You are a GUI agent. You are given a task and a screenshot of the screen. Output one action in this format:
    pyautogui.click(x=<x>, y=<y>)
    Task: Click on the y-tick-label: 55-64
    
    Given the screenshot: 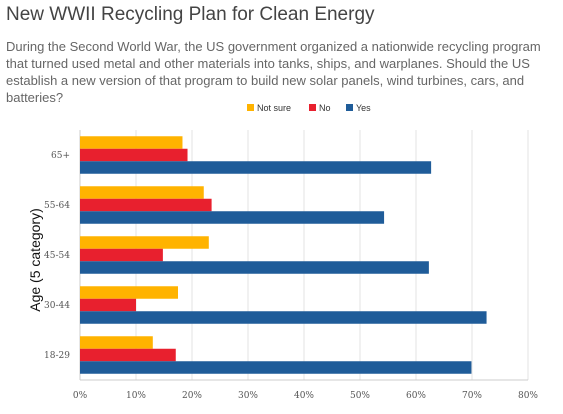 What is the action you would take?
    pyautogui.click(x=57, y=206)
    